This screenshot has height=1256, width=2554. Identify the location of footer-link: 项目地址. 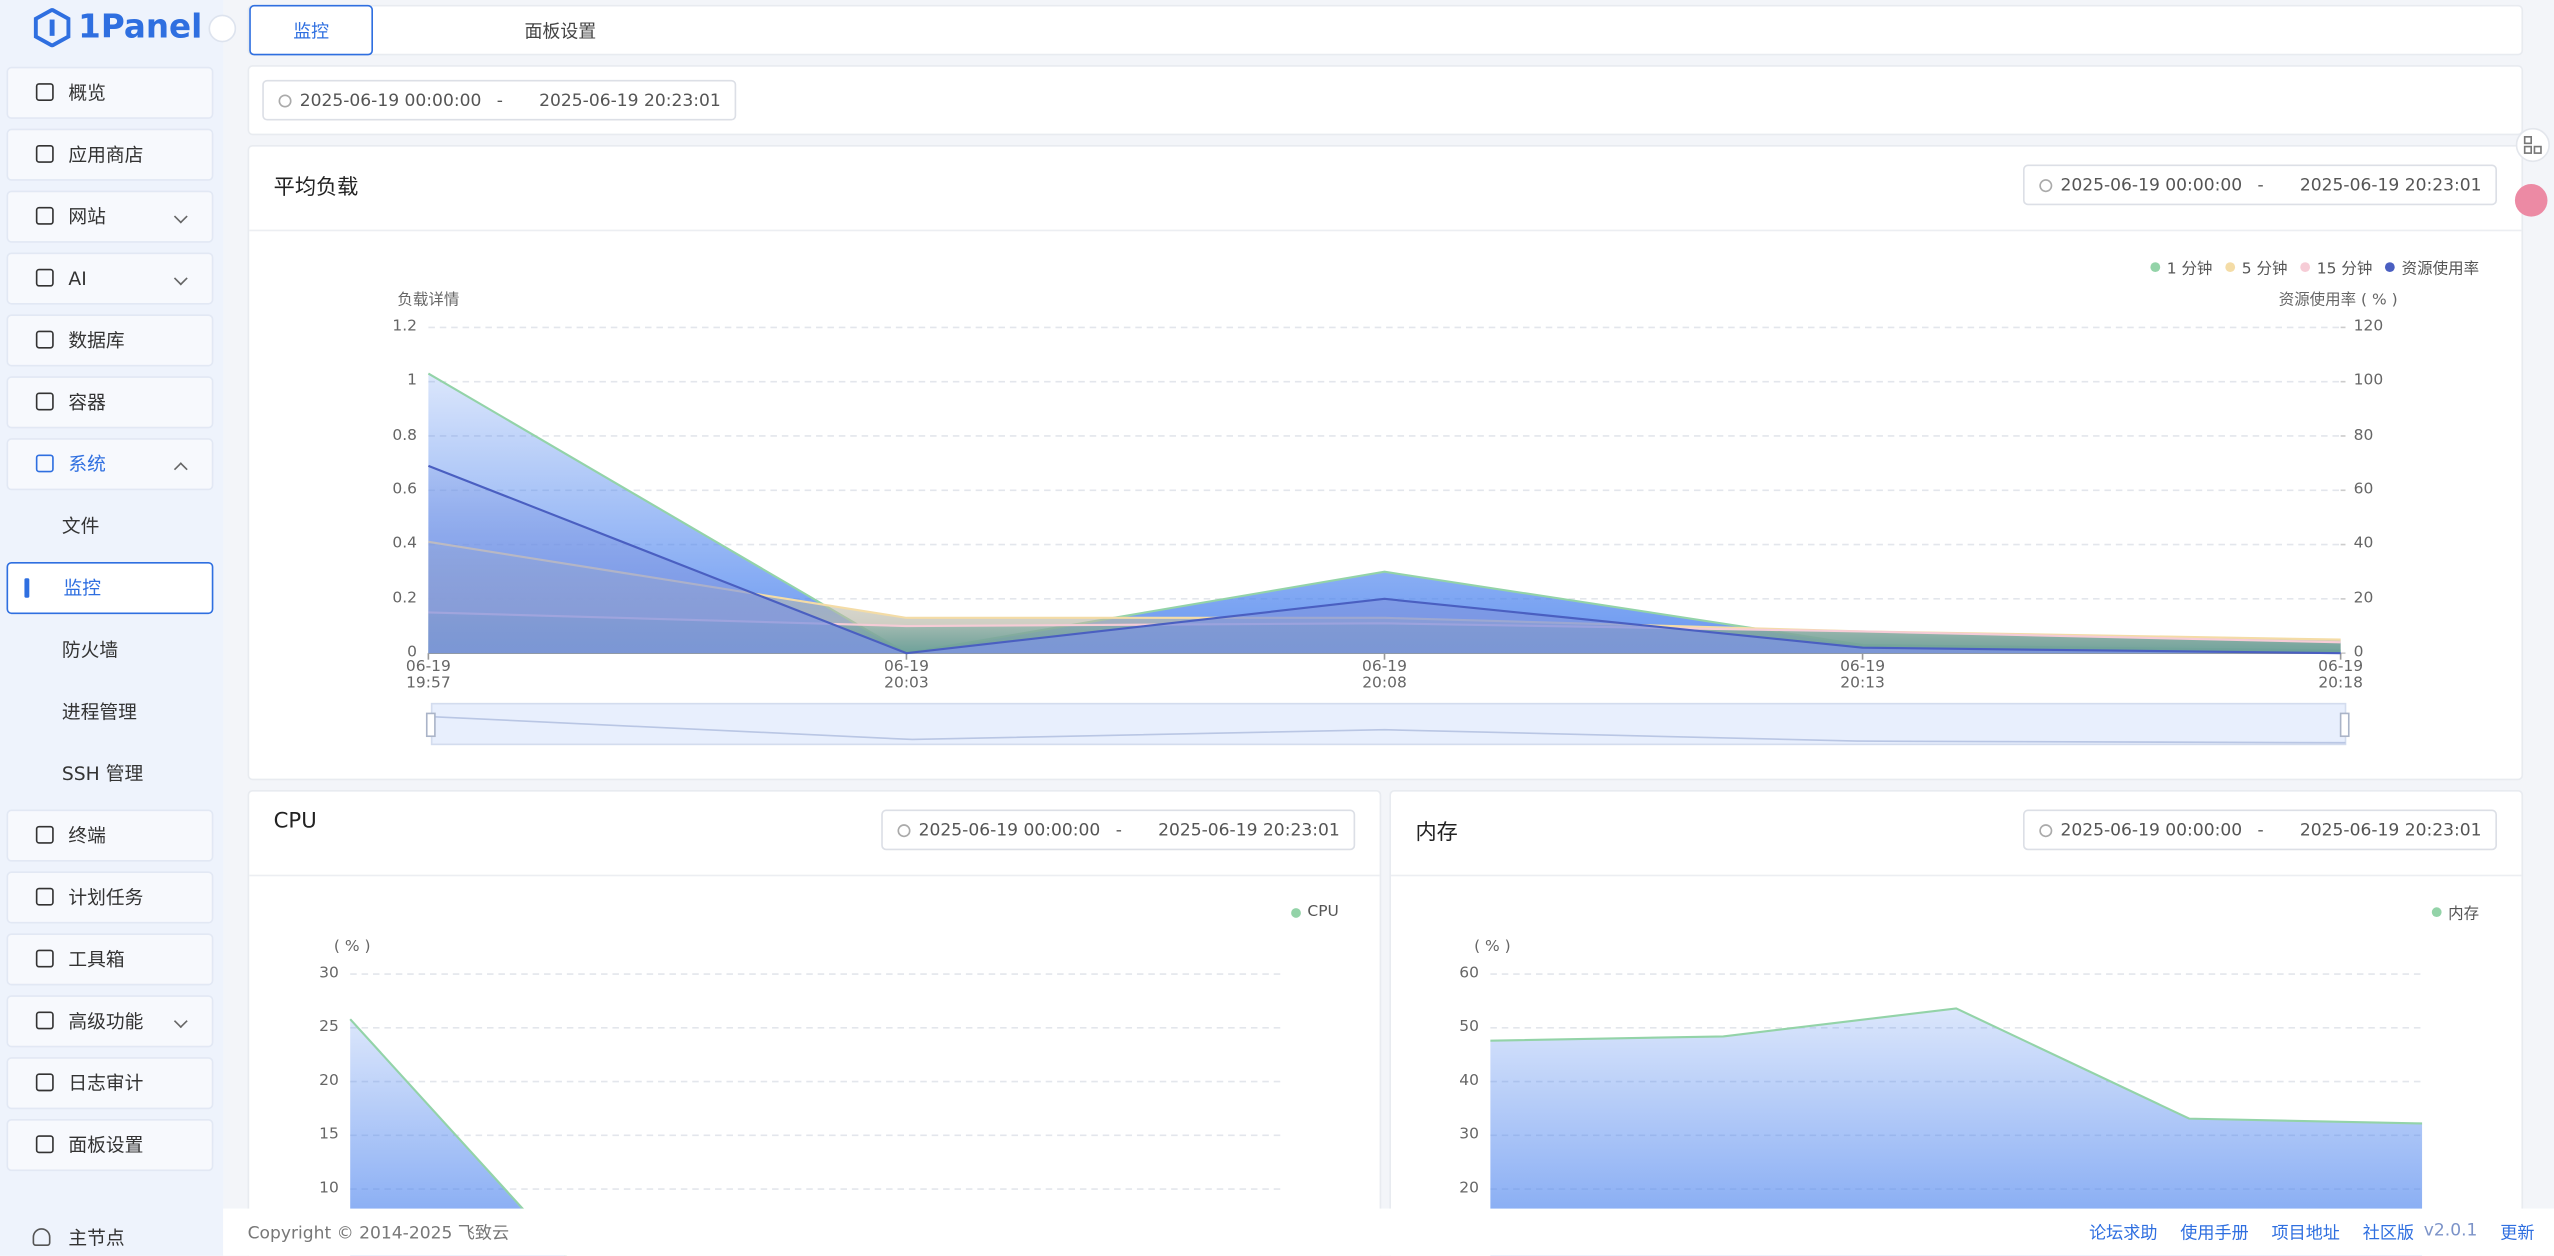
(2305, 1233).